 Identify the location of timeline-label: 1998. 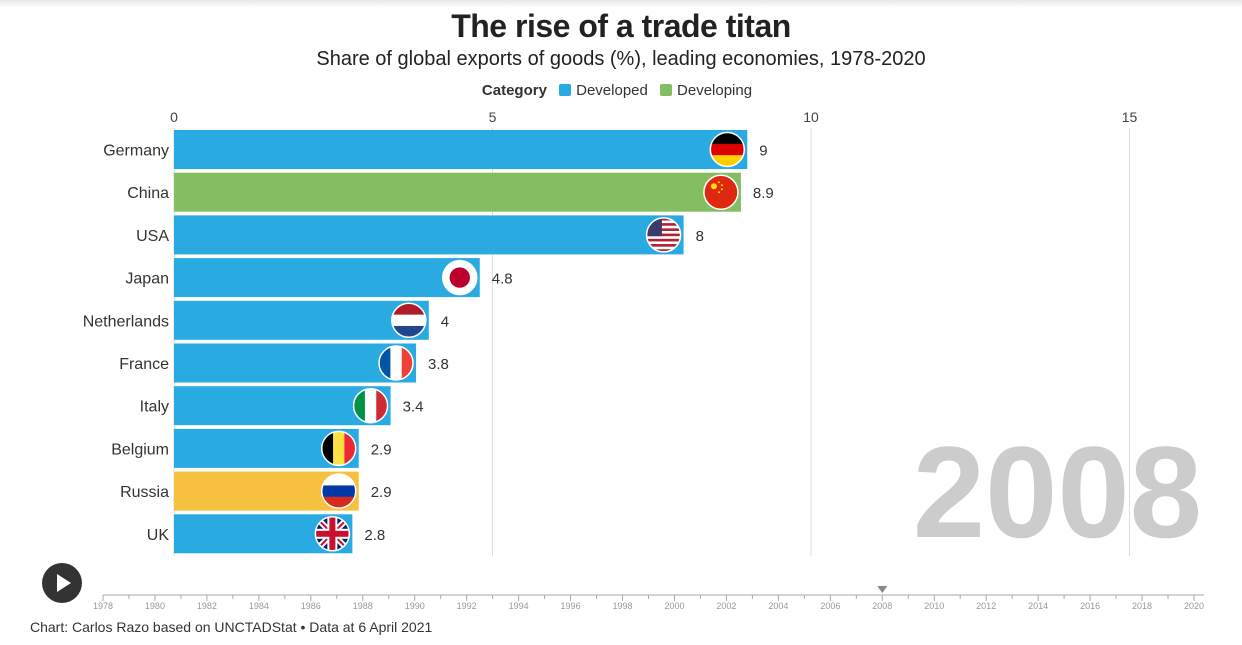
(623, 606).